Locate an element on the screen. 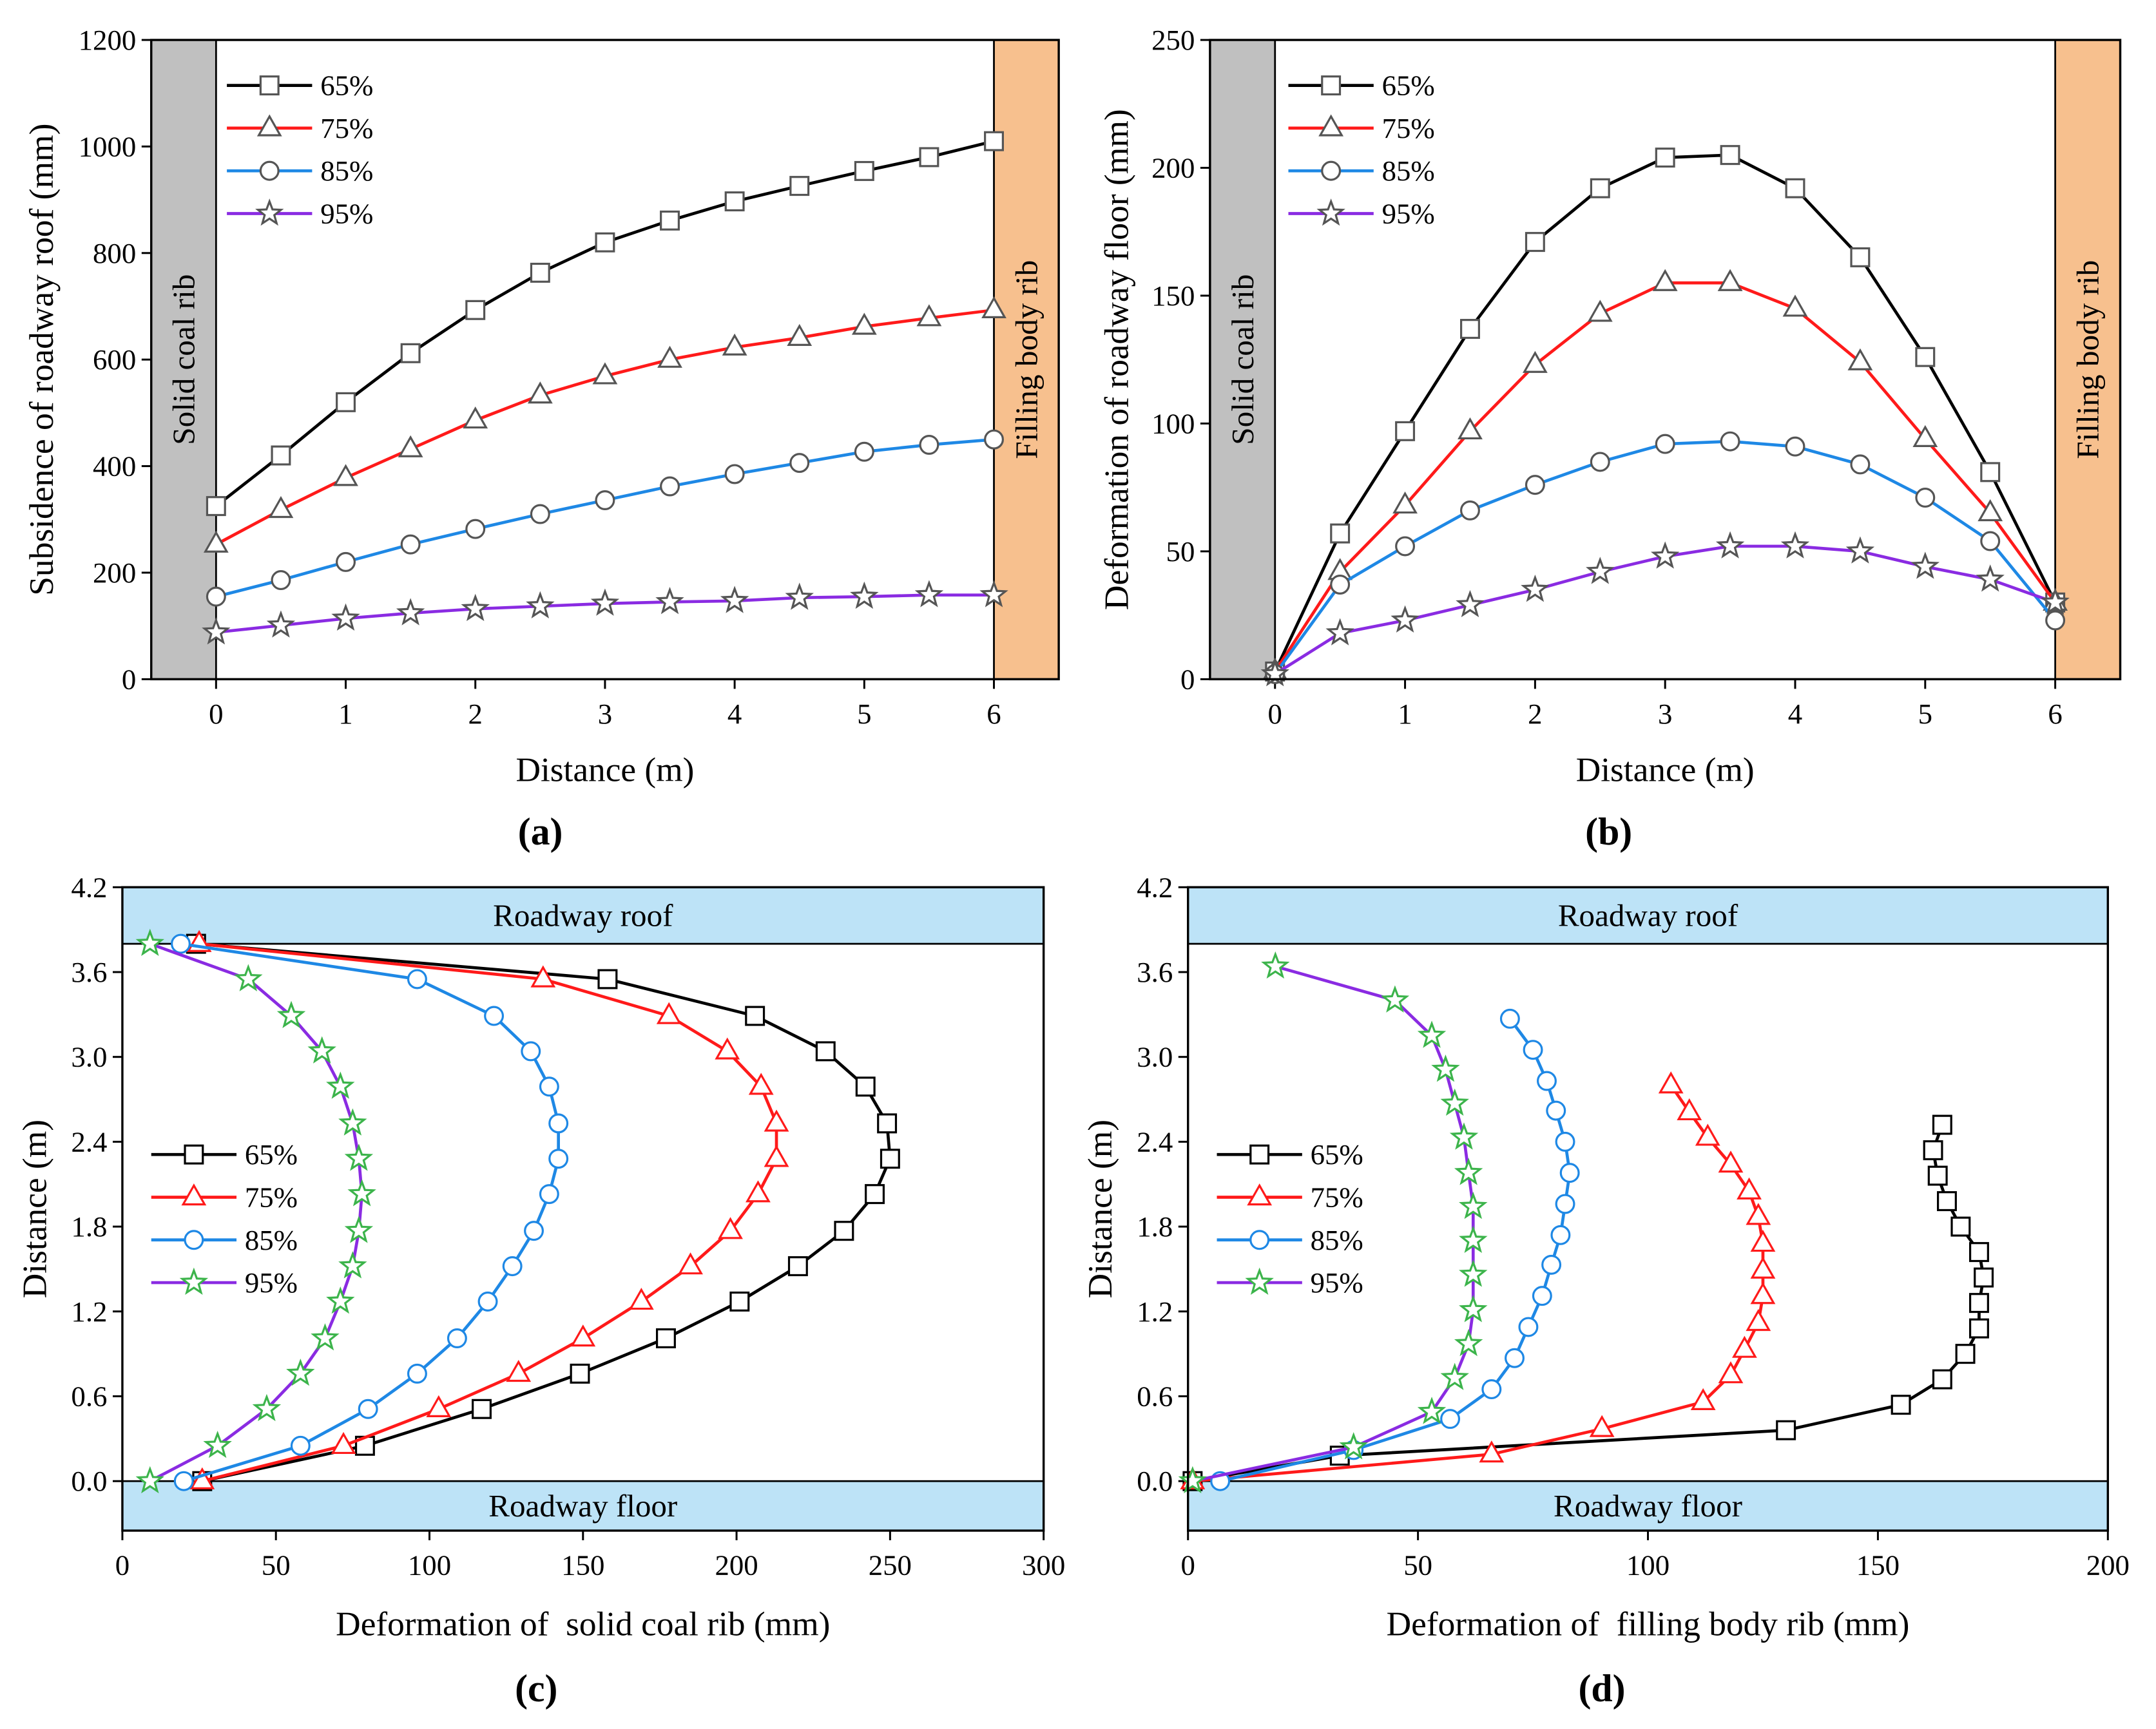  y-tick-label: 3.0 is located at coordinates (89, 1057).